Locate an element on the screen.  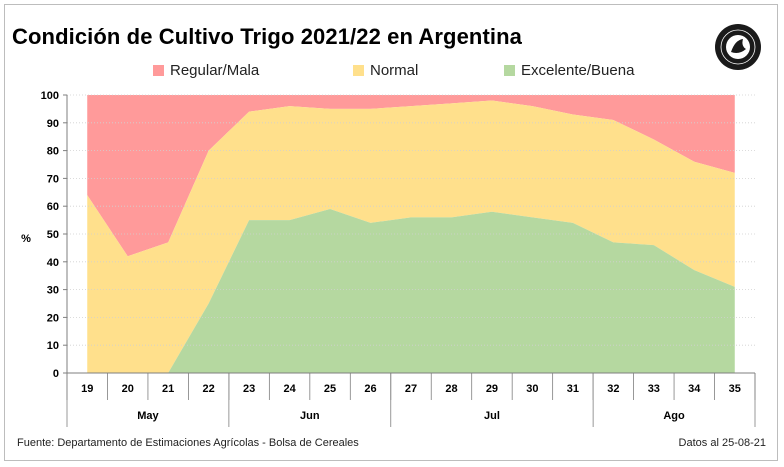
y-tick-label: 90 is located at coordinates (53, 124).